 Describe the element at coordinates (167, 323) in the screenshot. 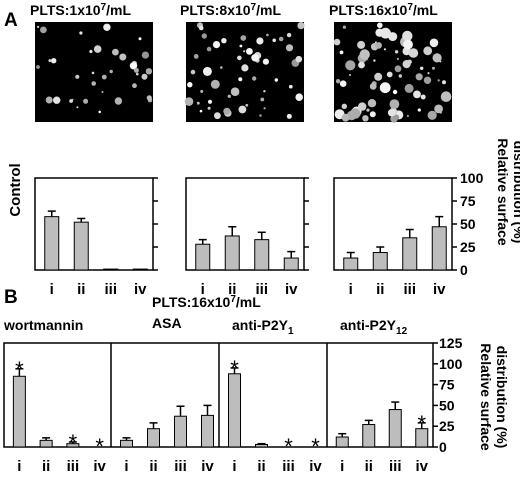

I see `treatment-label-asa: ASA` at that location.